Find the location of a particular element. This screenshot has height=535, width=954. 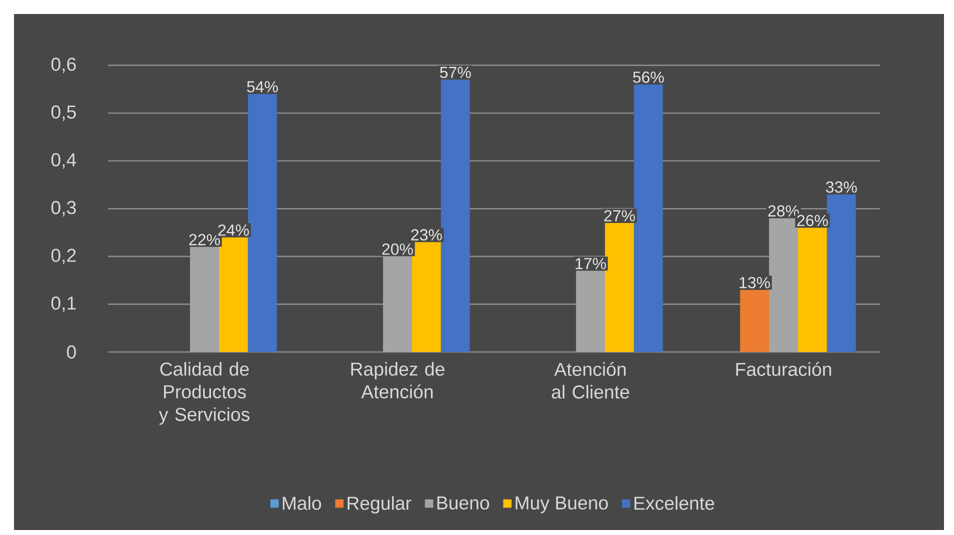

data-label: 28% is located at coordinates (783, 211).